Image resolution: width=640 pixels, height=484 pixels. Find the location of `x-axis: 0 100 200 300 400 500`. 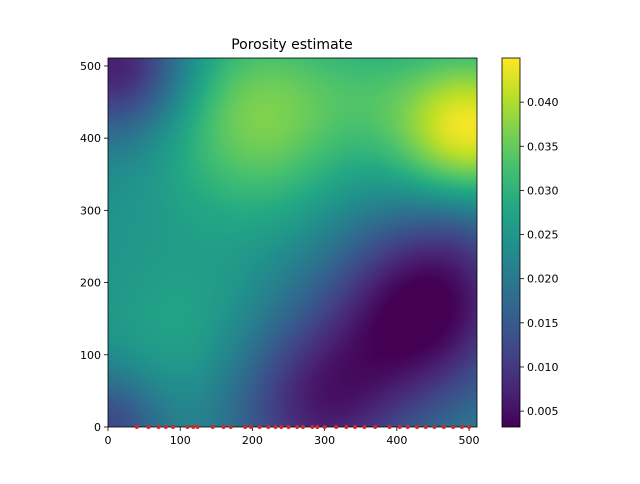

x-axis: 0 100 200 300 400 500 is located at coordinates (292, 437).